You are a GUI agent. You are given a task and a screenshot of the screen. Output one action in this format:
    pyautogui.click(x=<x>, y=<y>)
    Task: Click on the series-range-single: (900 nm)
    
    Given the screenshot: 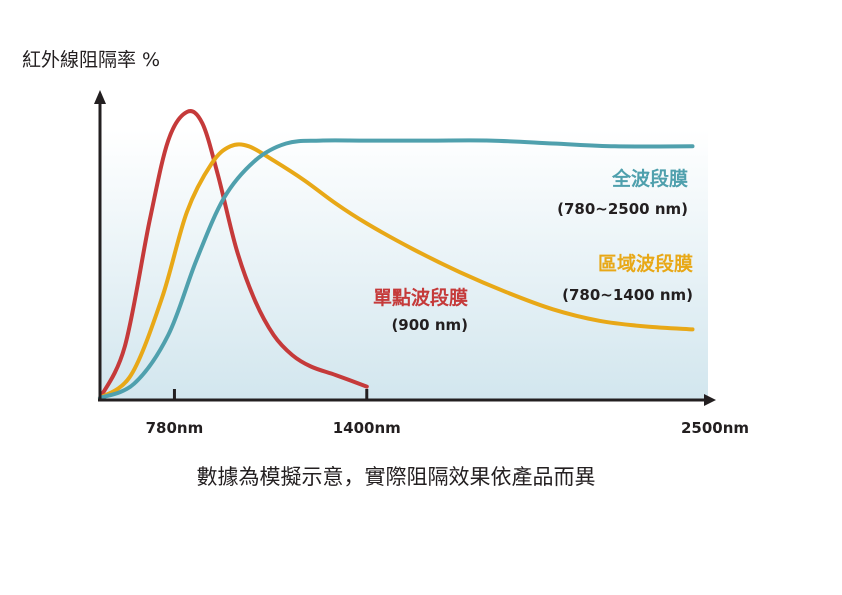 What is the action you would take?
    pyautogui.click(x=429, y=325)
    